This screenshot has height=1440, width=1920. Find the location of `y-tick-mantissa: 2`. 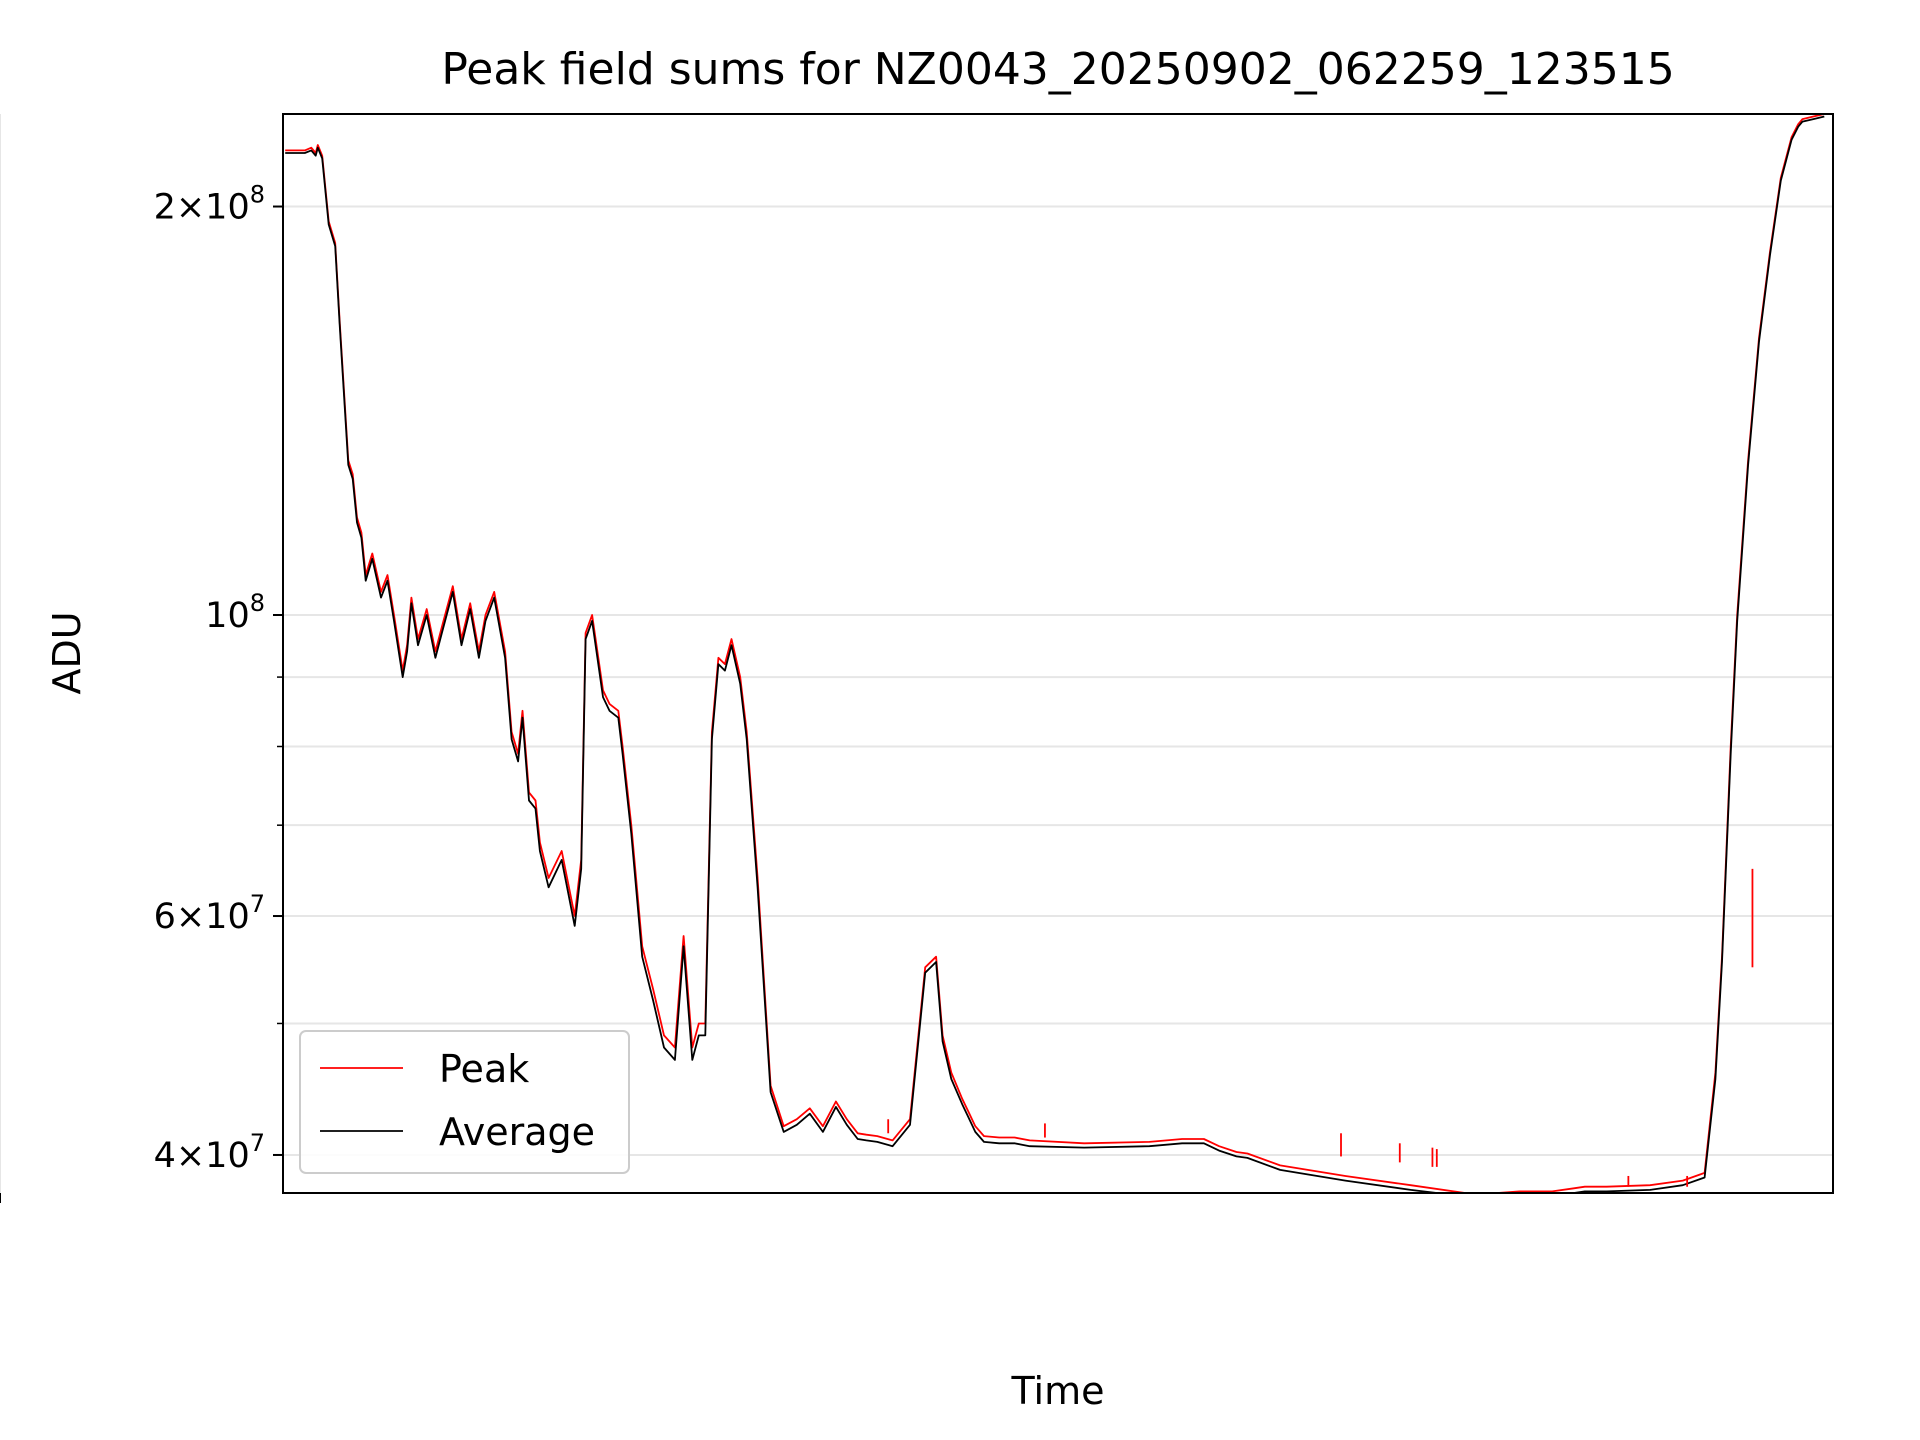

y-tick-mantissa: 2 is located at coordinates (165, 208).